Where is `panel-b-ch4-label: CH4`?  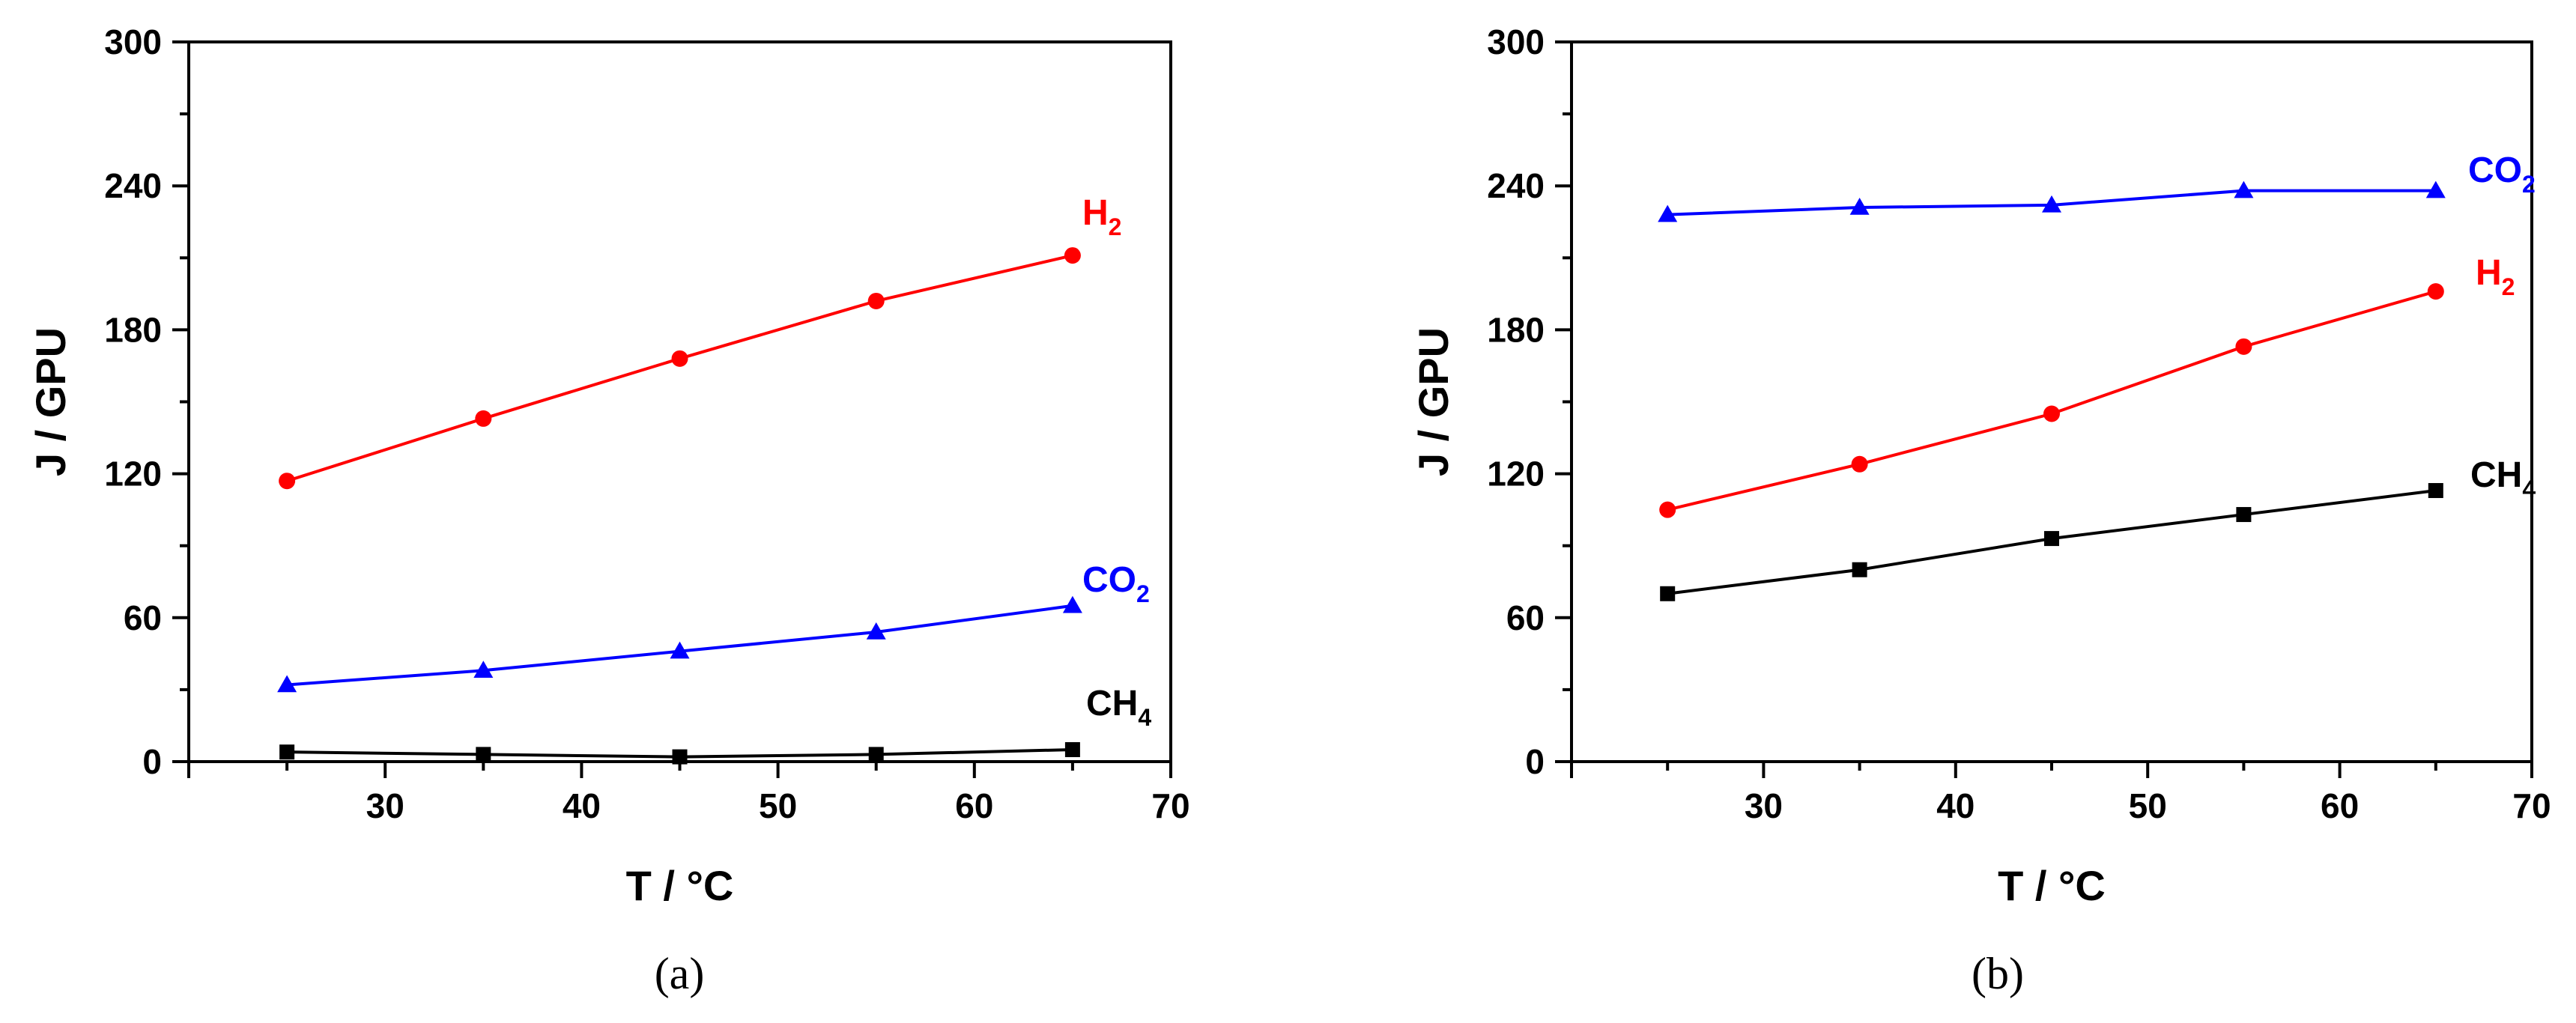 panel-b-ch4-label: CH4 is located at coordinates (2503, 479).